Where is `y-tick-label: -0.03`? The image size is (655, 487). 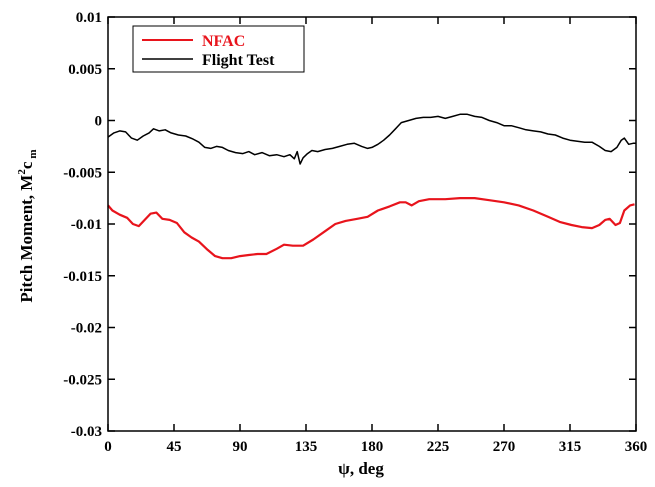 y-tick-label: -0.03 is located at coordinates (86, 432).